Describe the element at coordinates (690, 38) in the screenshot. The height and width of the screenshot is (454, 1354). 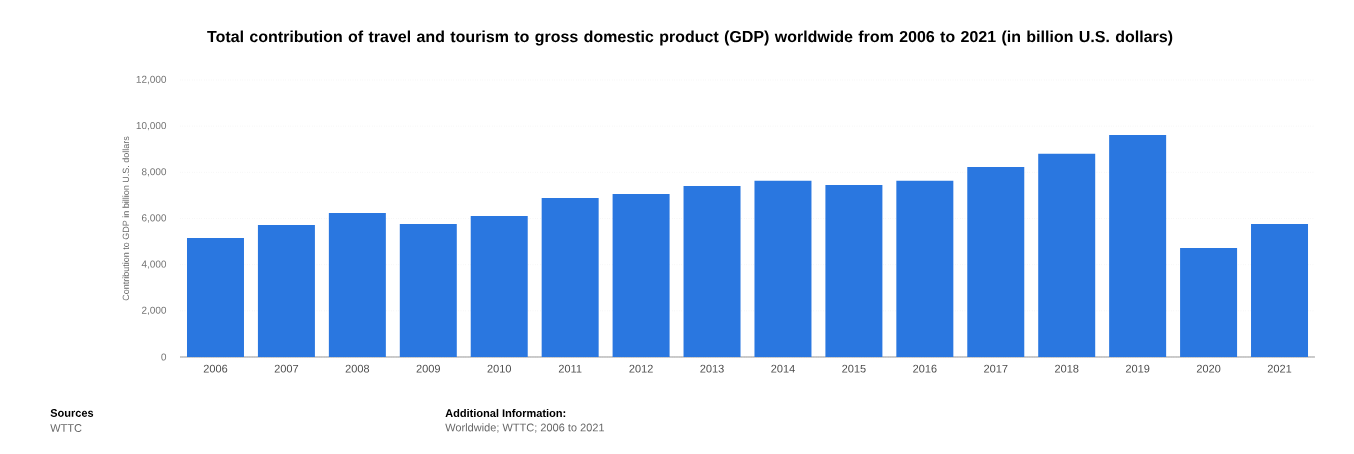
I see `chart-title: Total contribution of travel and tourism to gross domestic product (GDP) worldwide from 2006 to 2021 (in billion U.S. dollars)` at that location.